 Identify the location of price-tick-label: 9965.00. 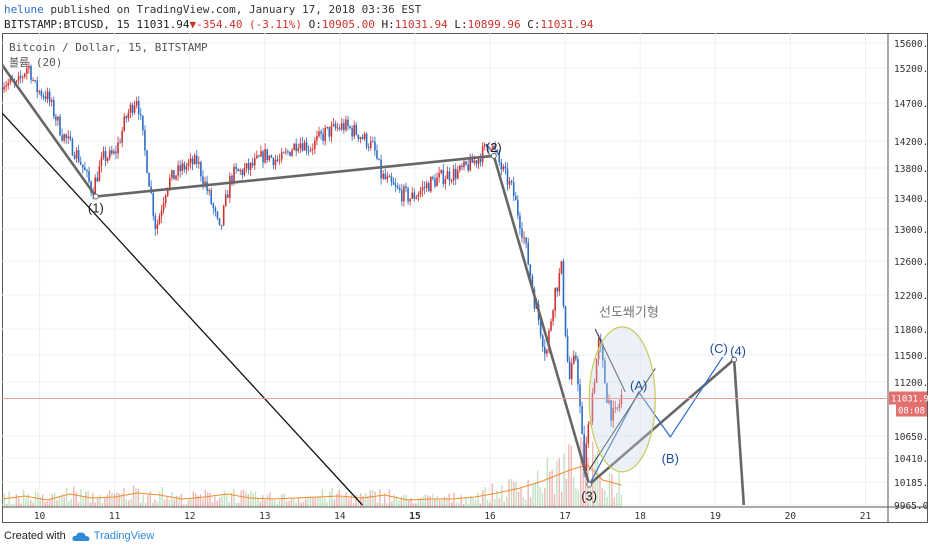
(911, 506).